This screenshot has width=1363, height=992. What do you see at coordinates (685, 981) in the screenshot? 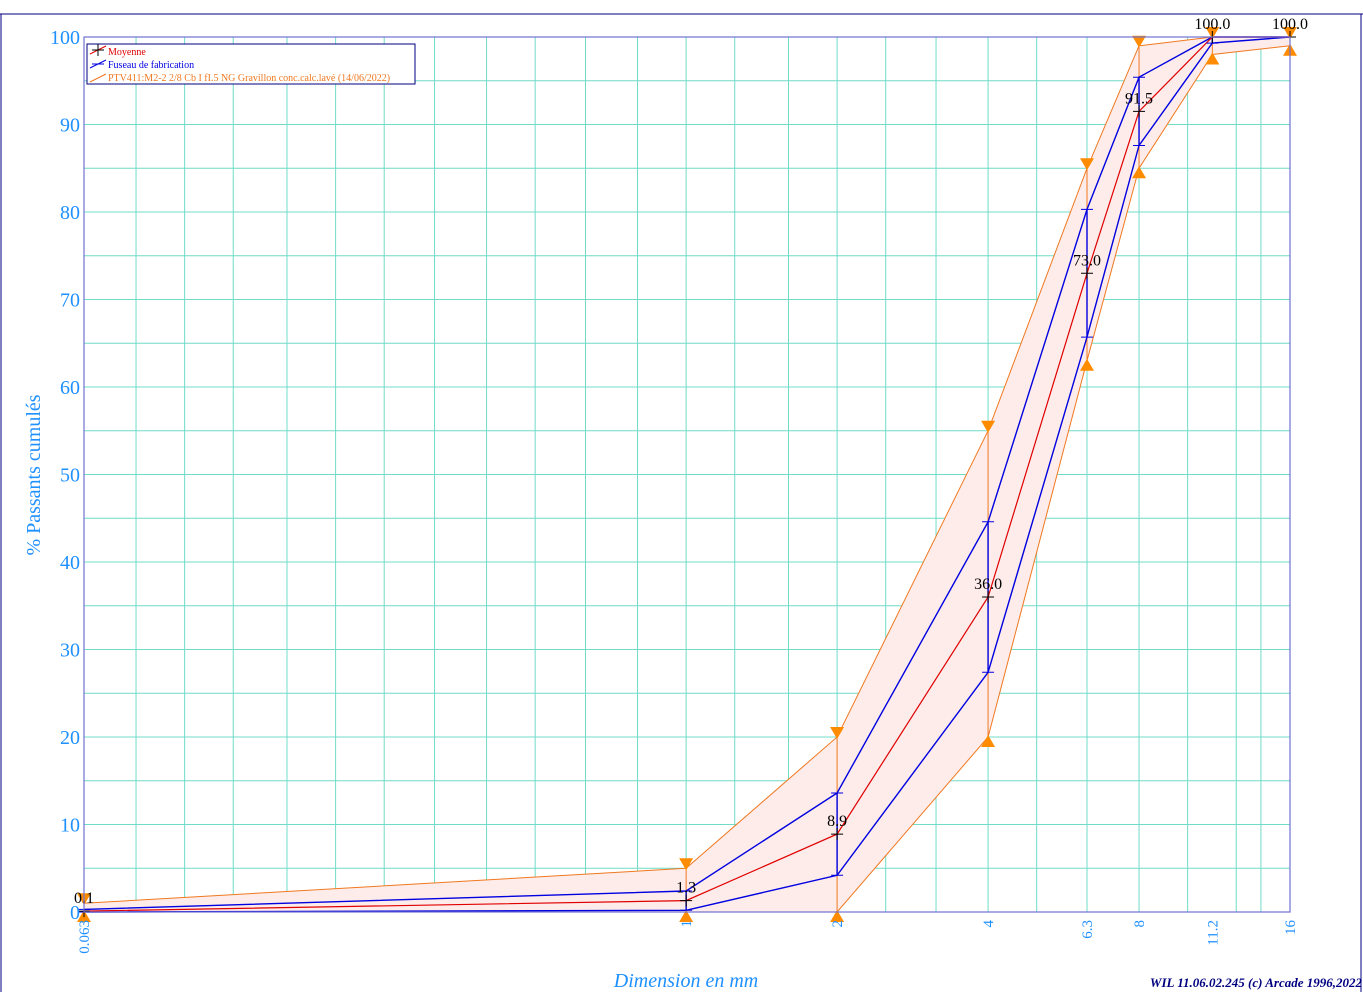
I see `x-axis-label: Dimension en mm` at bounding box center [685, 981].